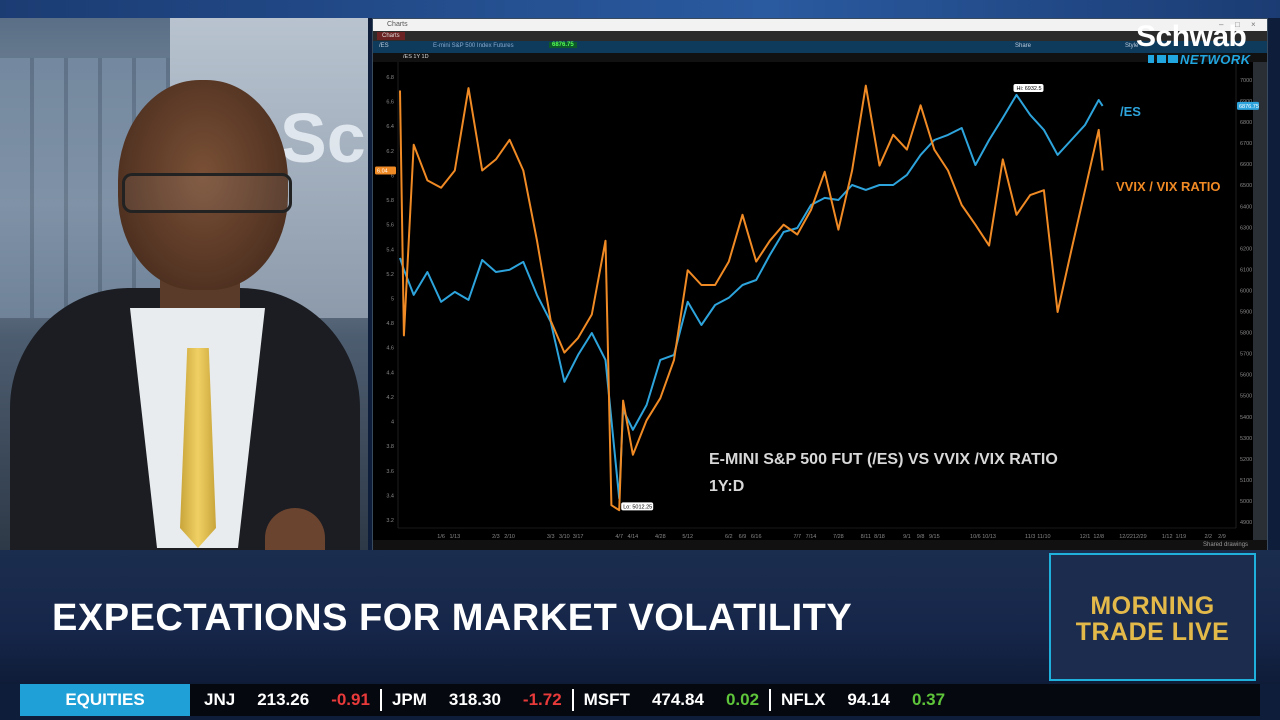 This screenshot has height=720, width=1280. I want to click on share-button: Share, so click(1023, 46).